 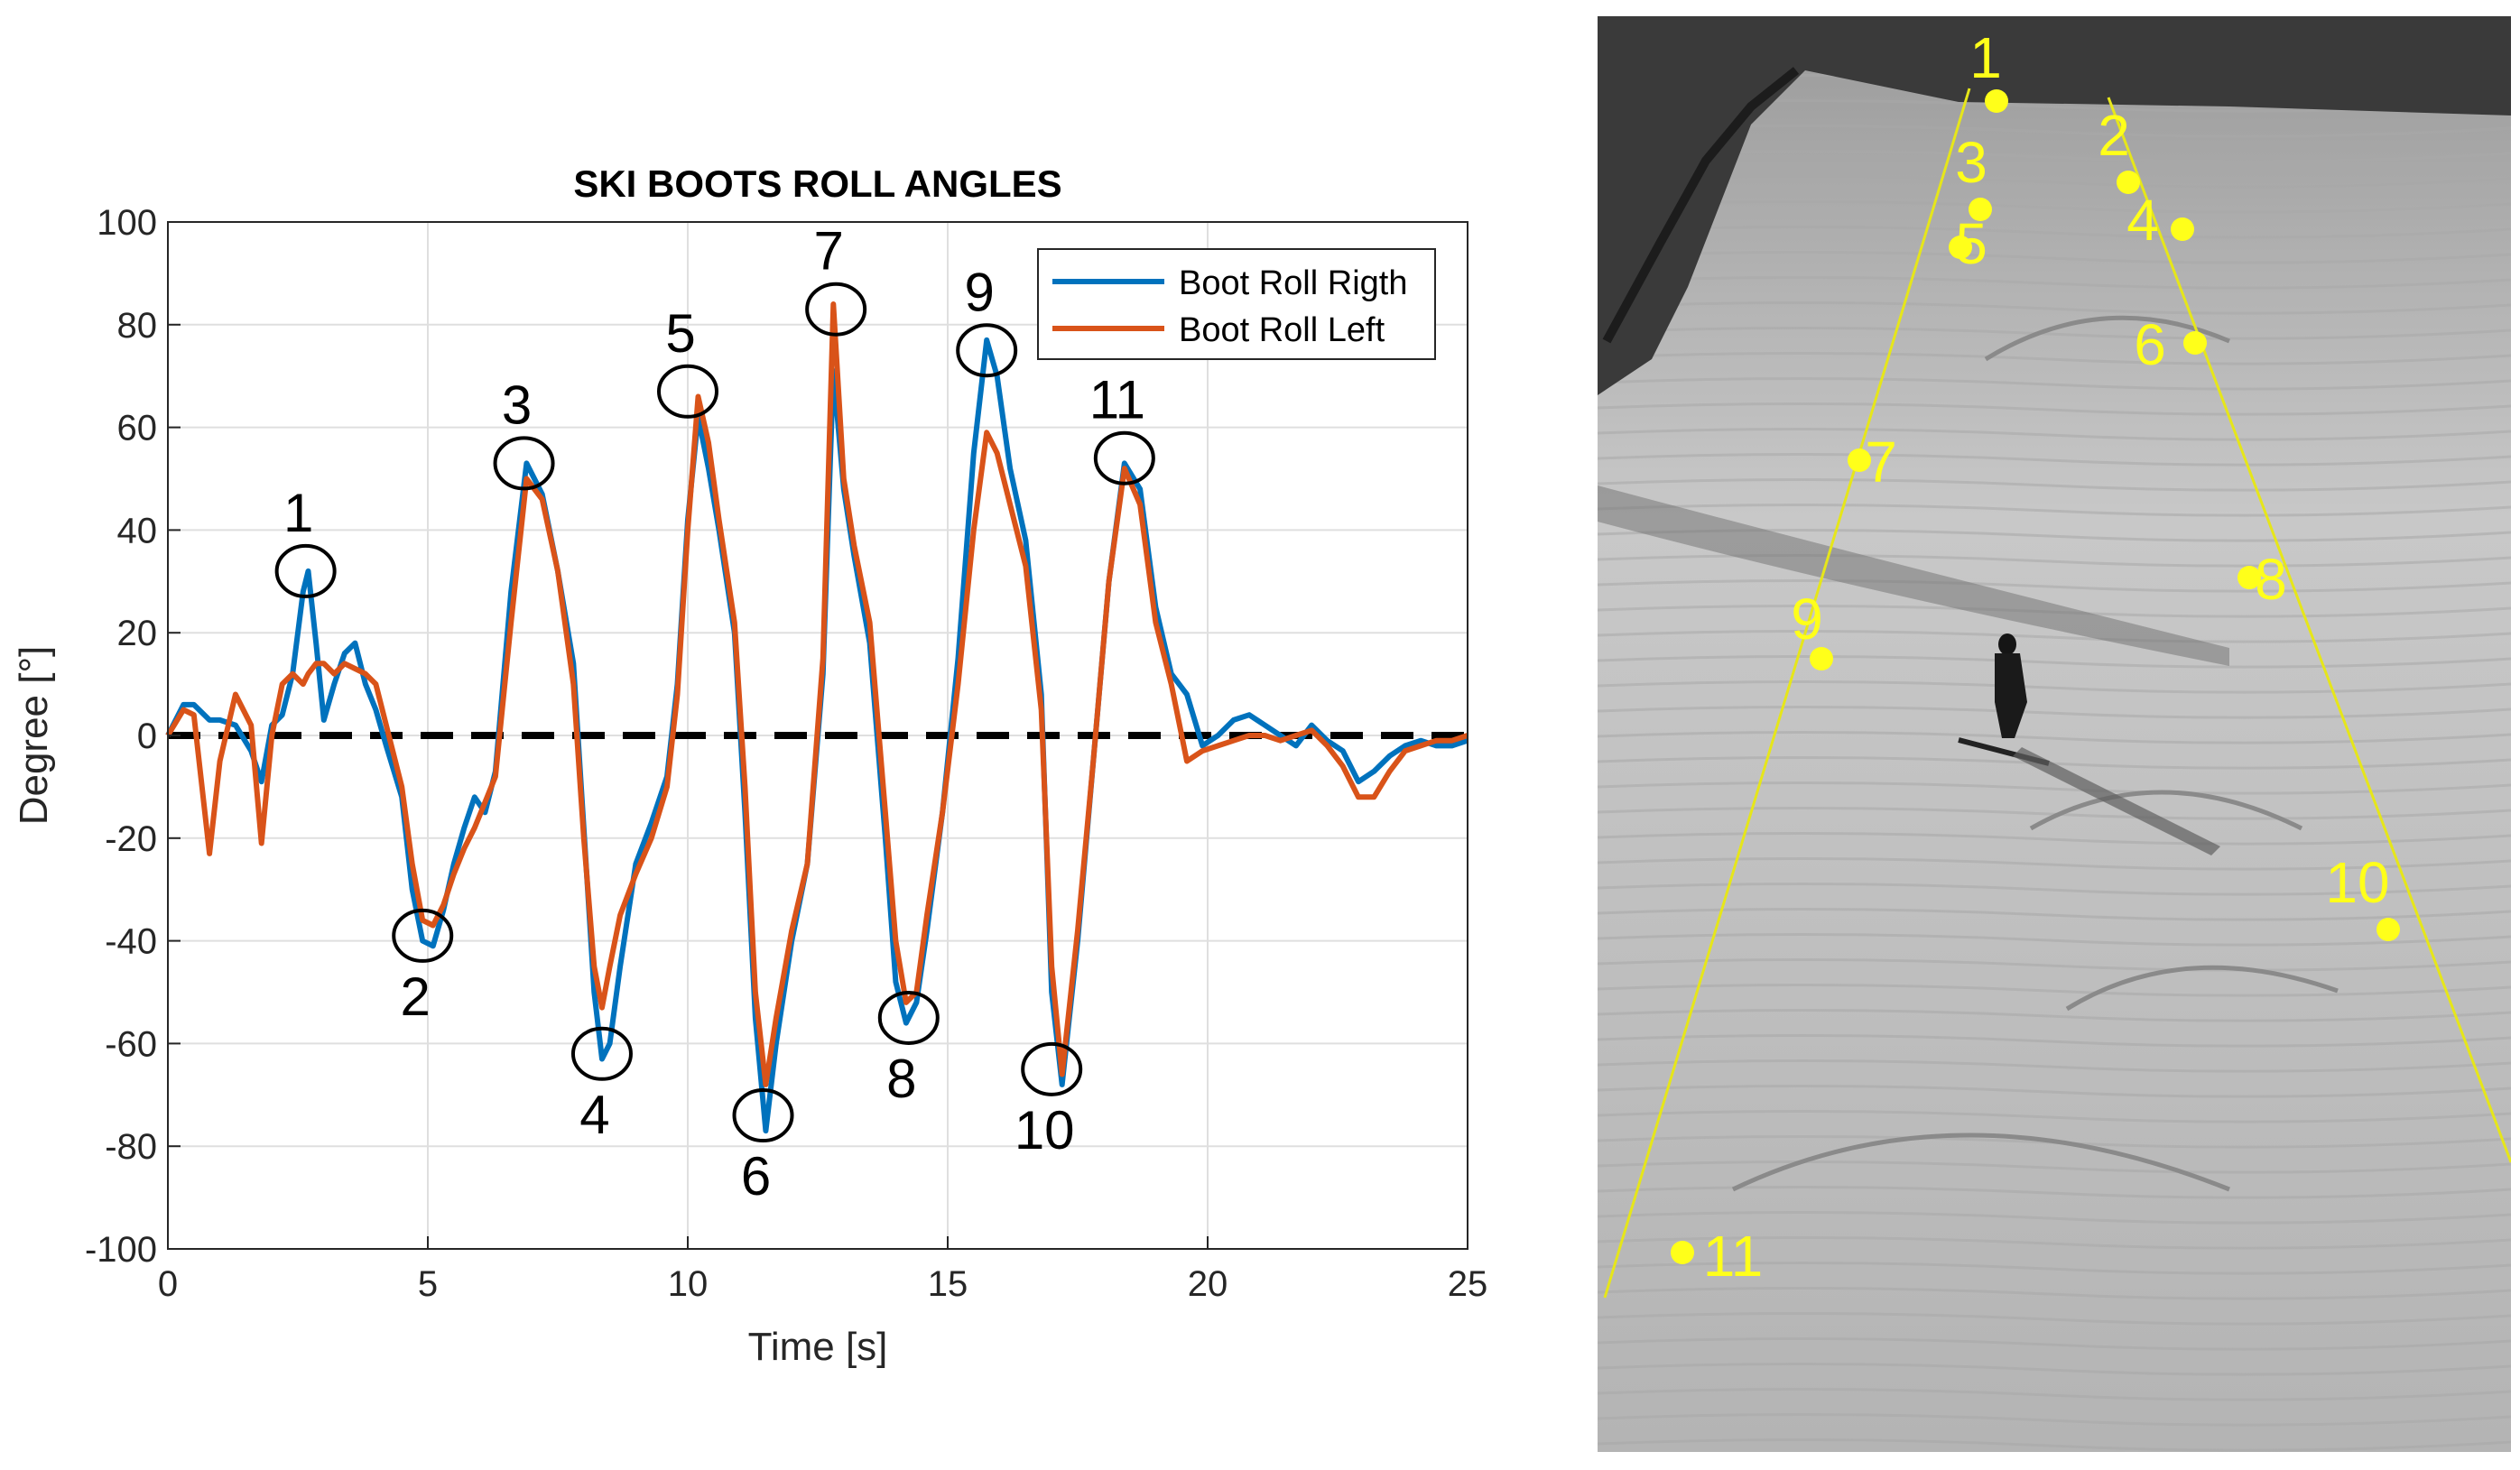 I want to click on y-tick-label: -100, so click(x=121, y=1250).